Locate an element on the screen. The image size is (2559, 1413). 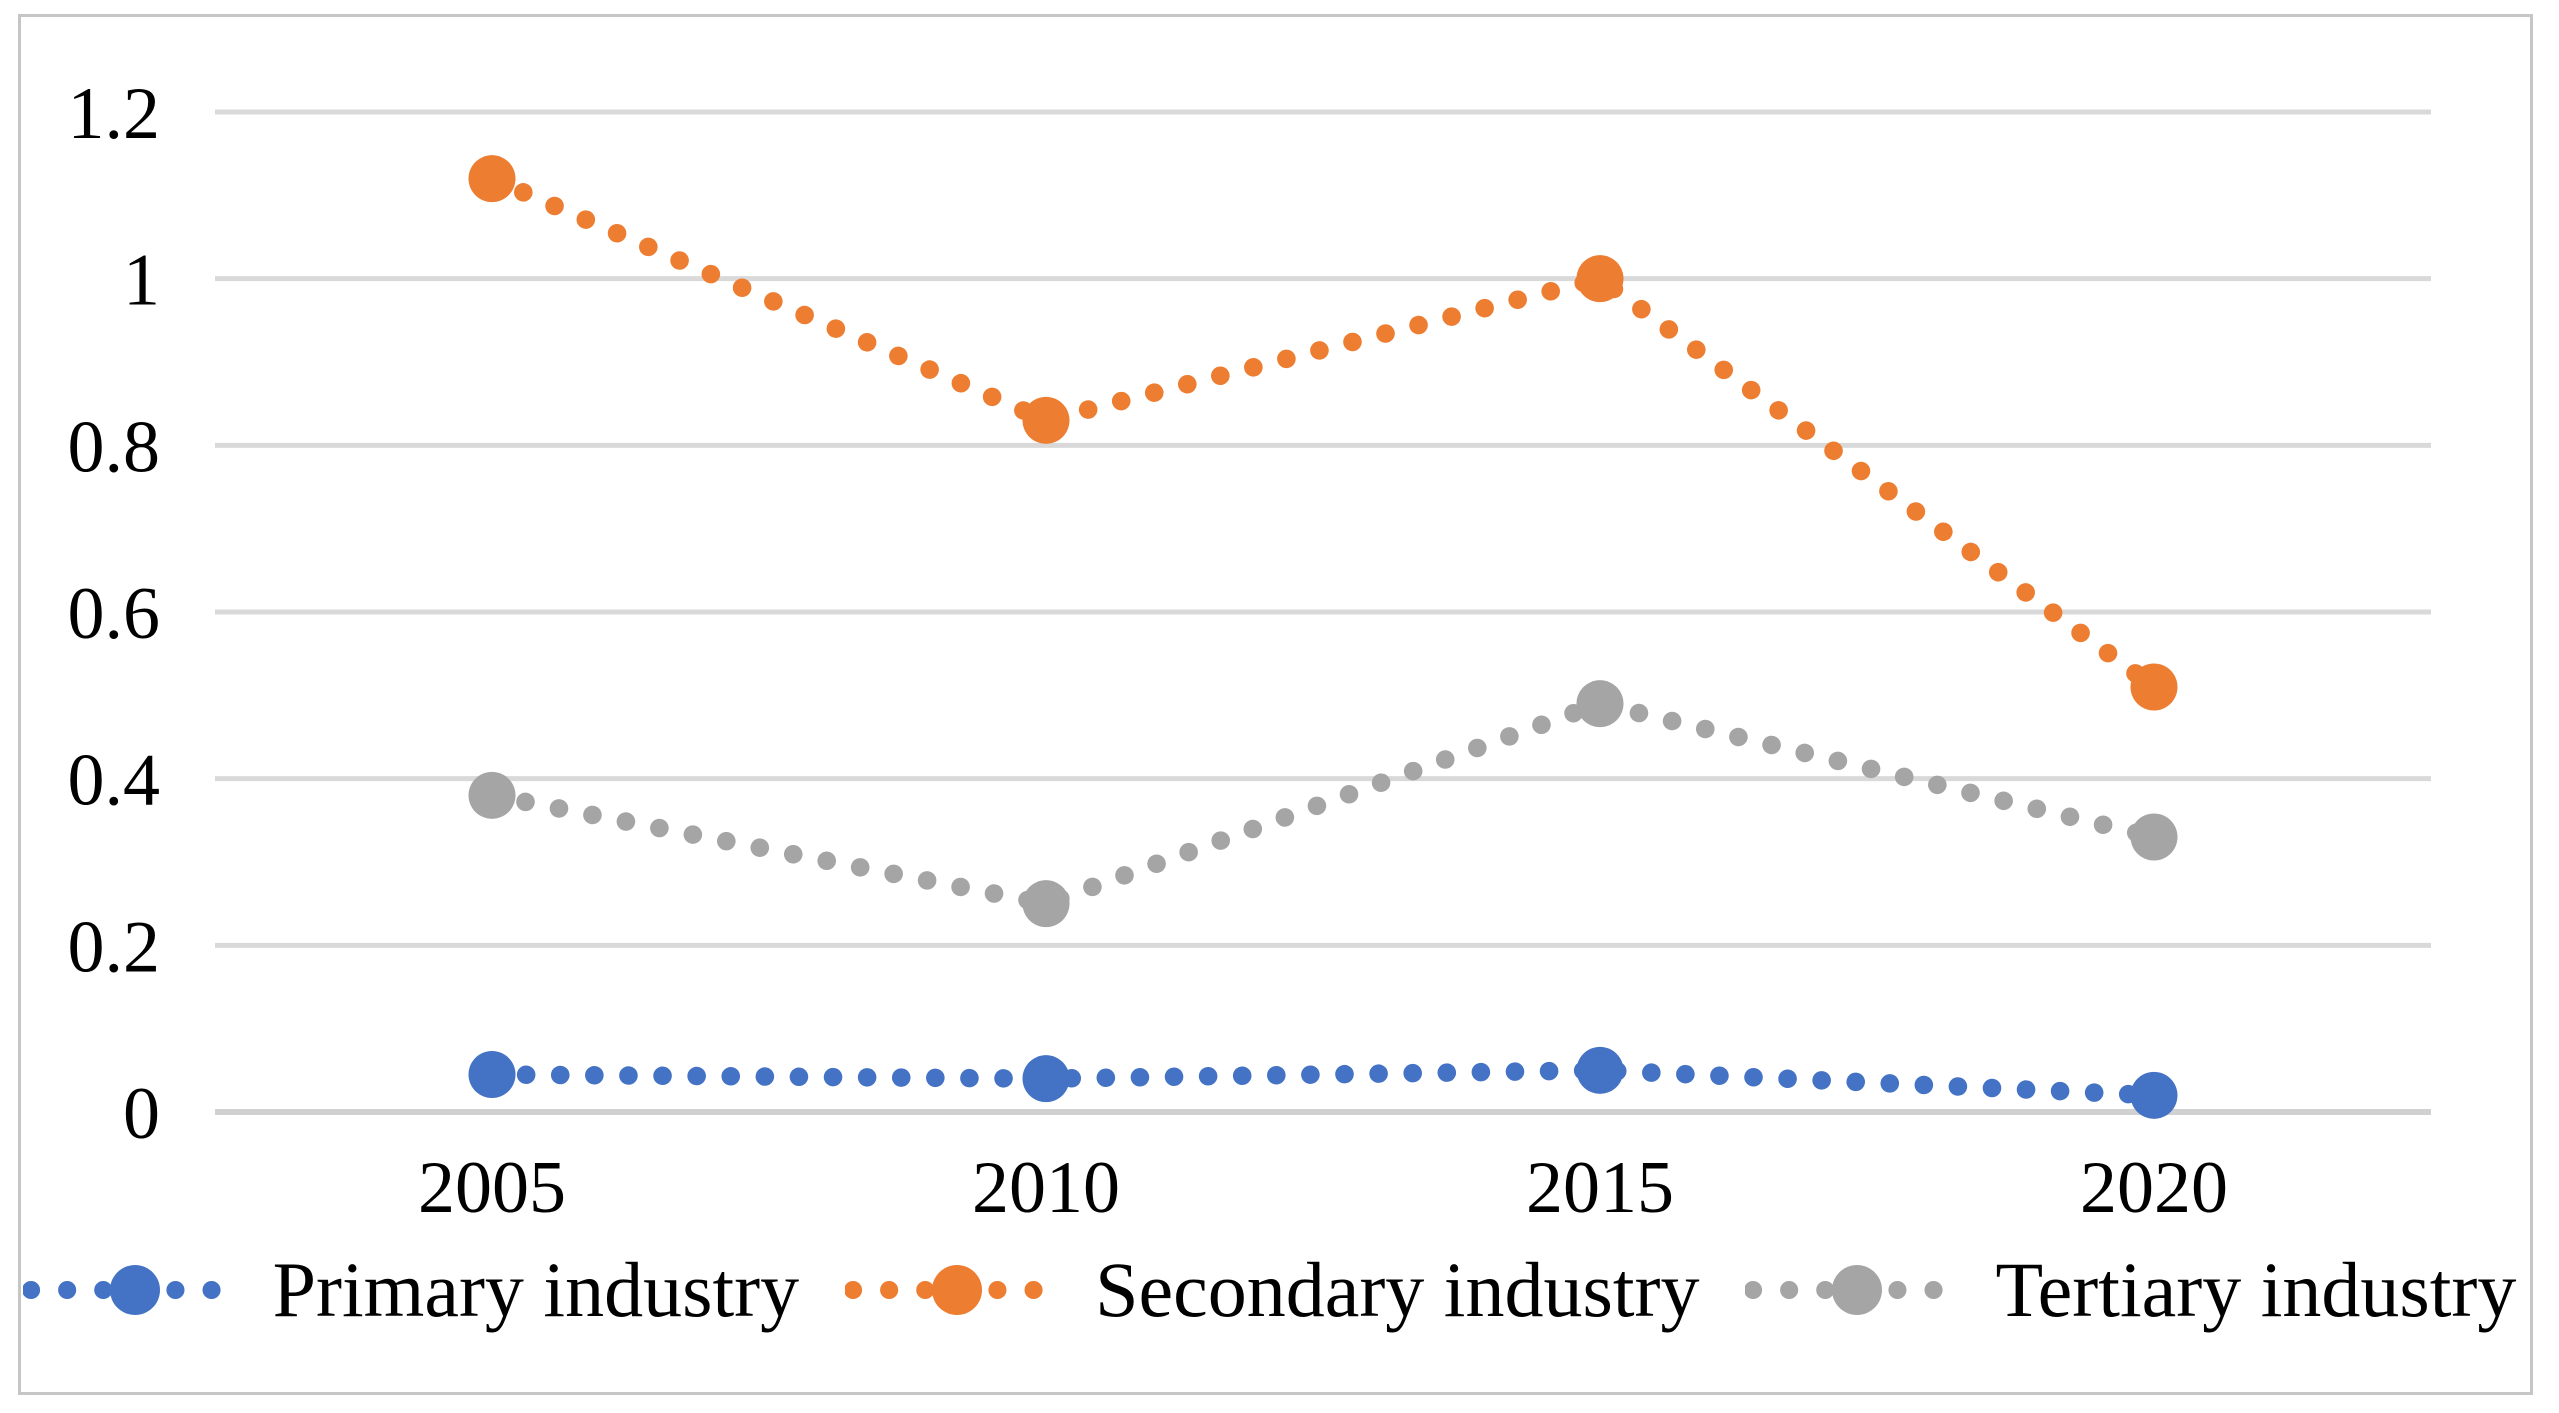
y-tick-label: 0.6 is located at coordinates (114, 614).